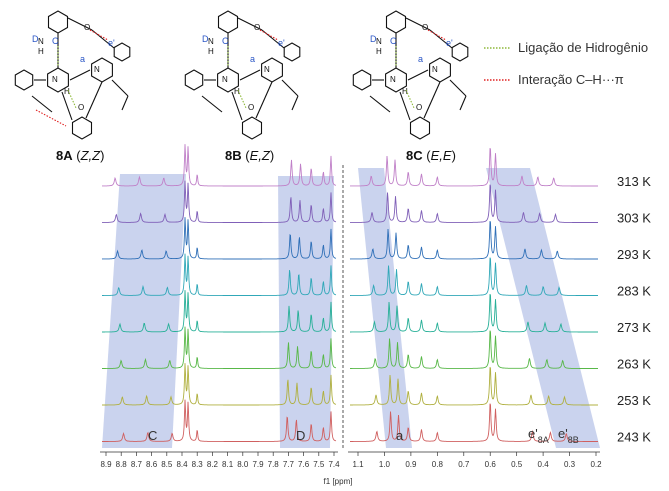  Describe the element at coordinates (400, 435) in the screenshot. I see `band-label-a: a` at that location.